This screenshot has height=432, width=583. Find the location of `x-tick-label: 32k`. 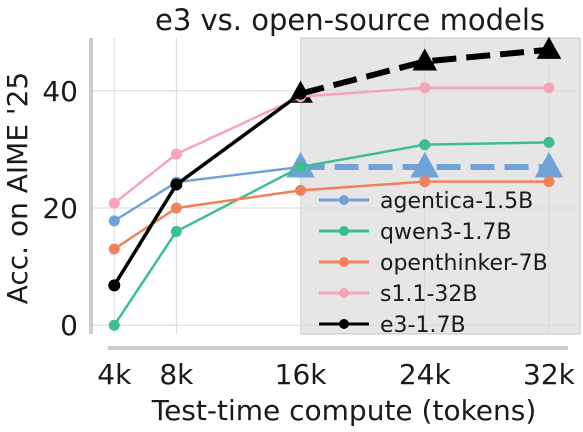

x-tick-label: 32k is located at coordinates (549, 374).